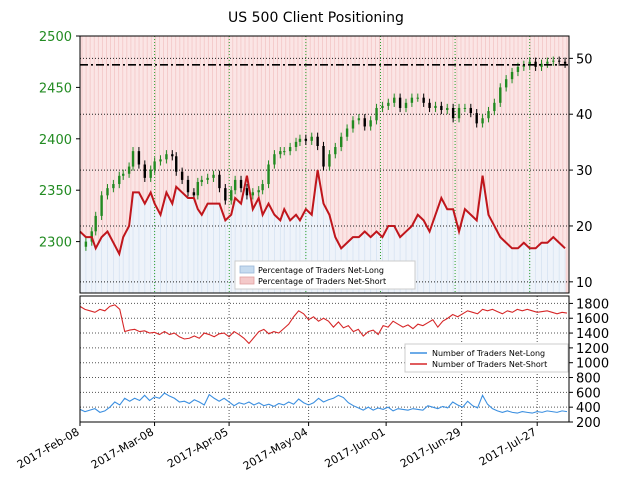  Describe the element at coordinates (588, 423) in the screenshot. I see `bottom-right-axis-tick-label: 200` at that location.